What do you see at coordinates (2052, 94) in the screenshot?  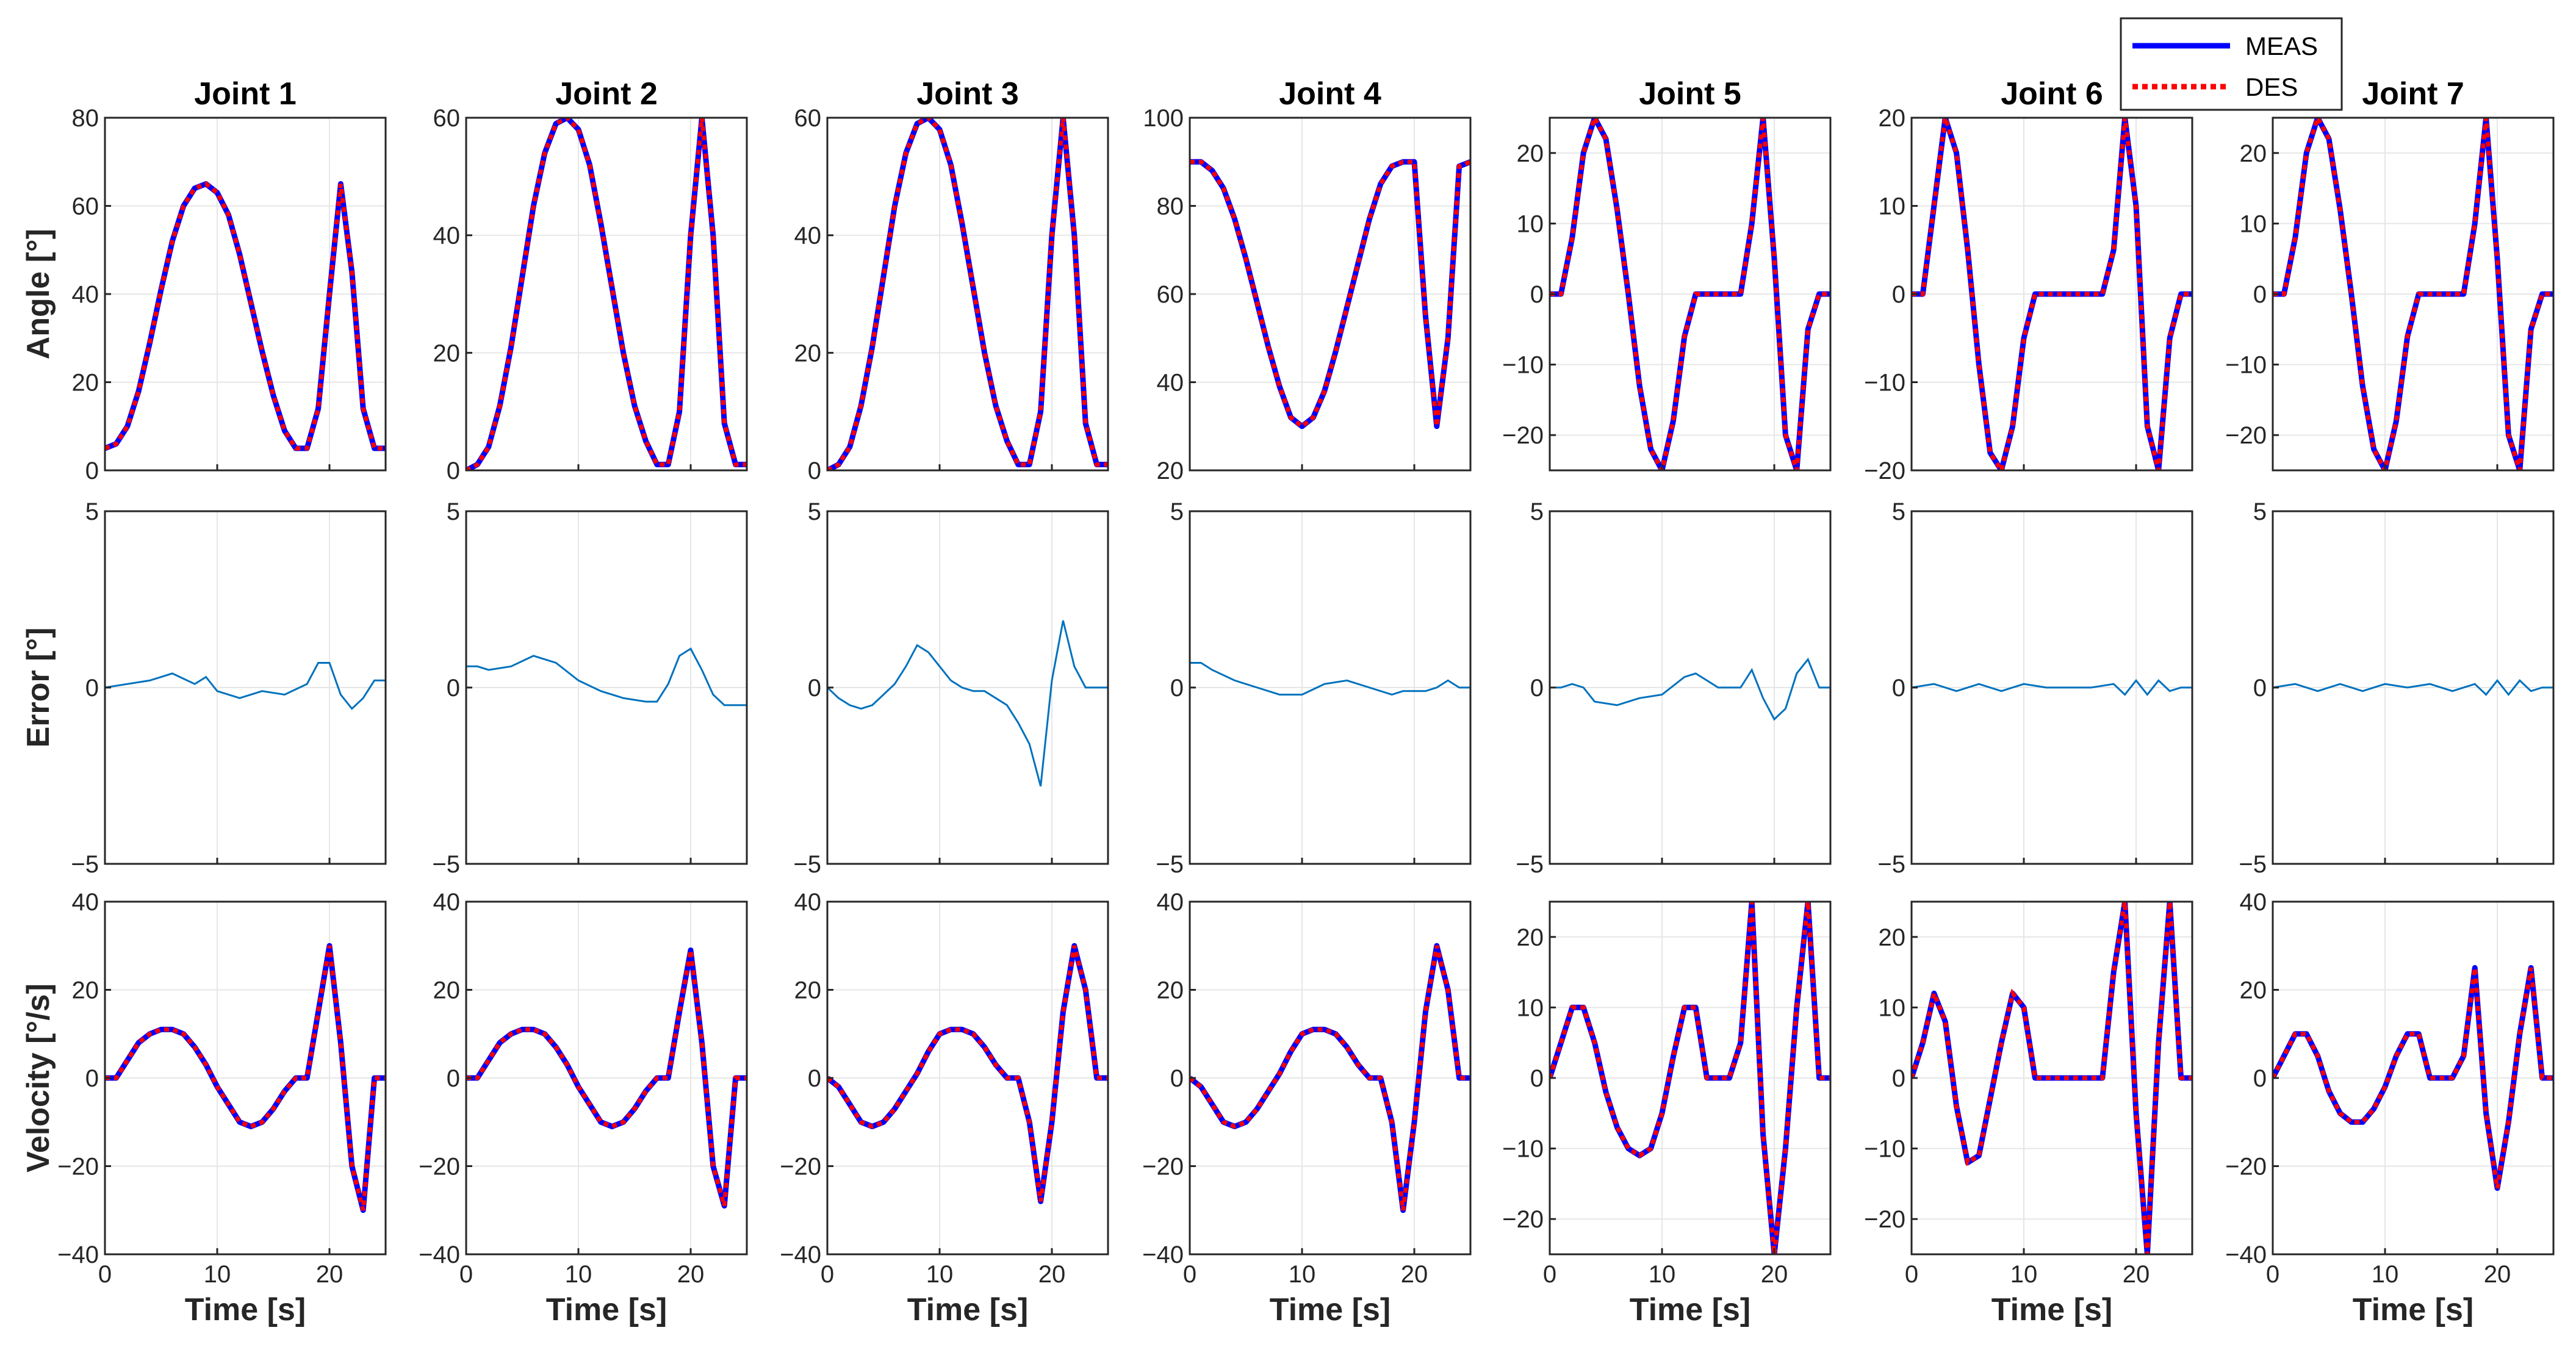 I see `joint-title: Joint 6` at bounding box center [2052, 94].